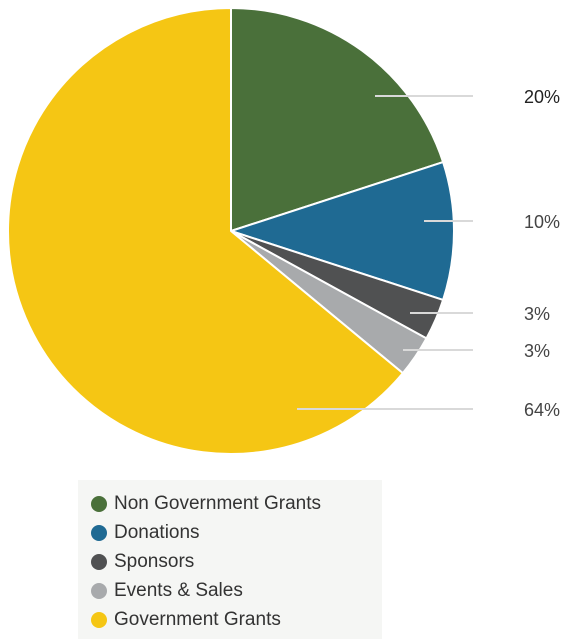 The height and width of the screenshot is (639, 564). What do you see at coordinates (99, 561) in the screenshot?
I see `legend-swatch-sponsors` at bounding box center [99, 561].